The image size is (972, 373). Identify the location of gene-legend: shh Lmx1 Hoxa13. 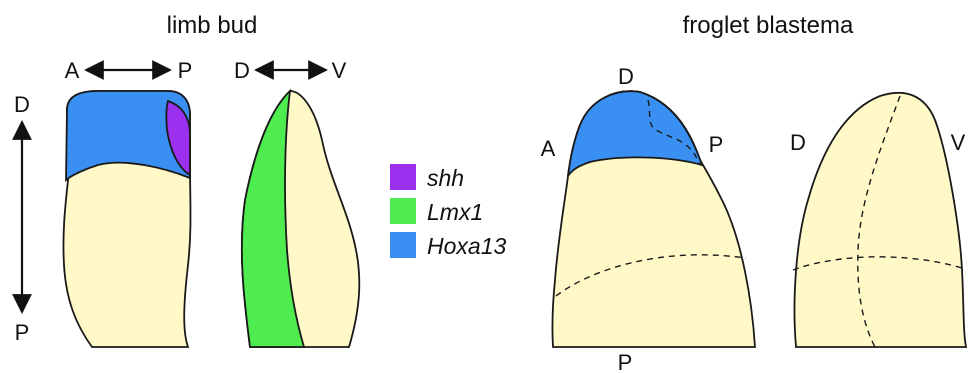
(448, 211).